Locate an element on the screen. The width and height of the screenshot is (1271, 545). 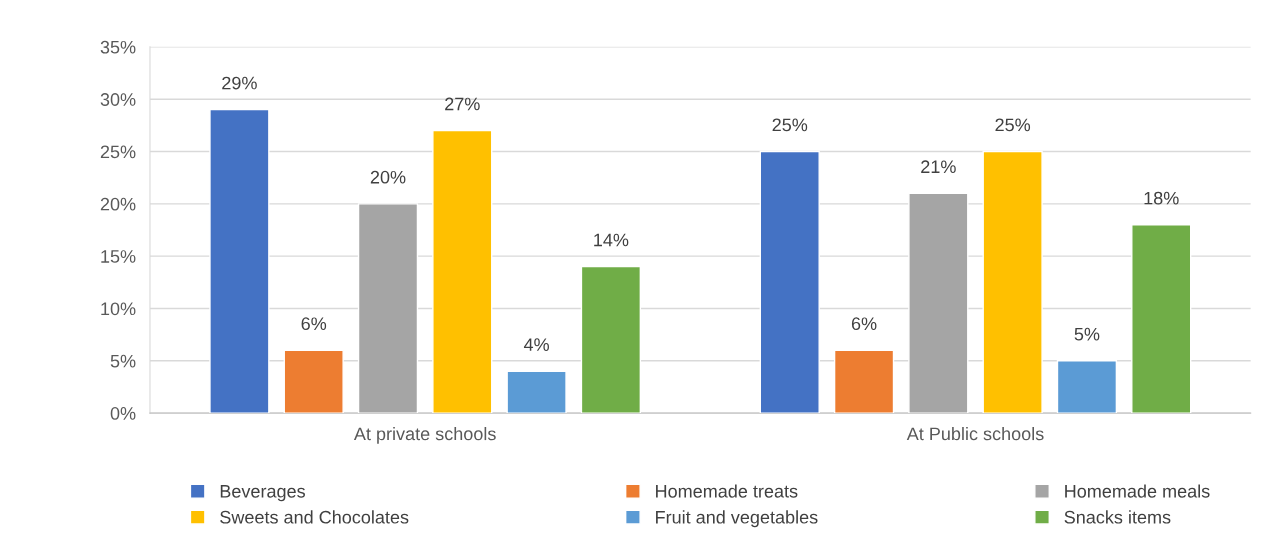
y-tick-label: 5% is located at coordinates (123, 361).